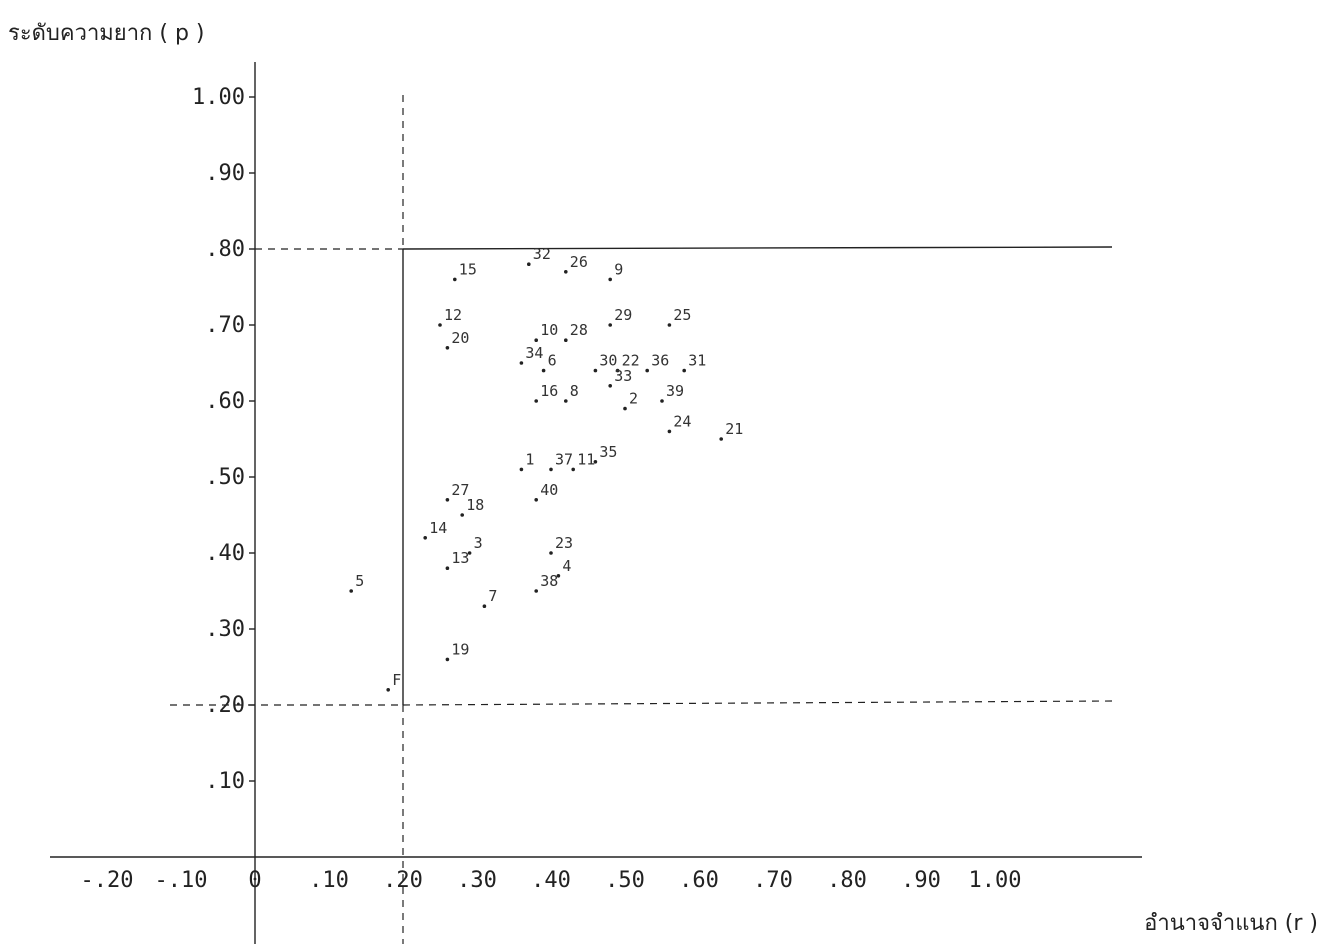 Image resolution: width=1331 pixels, height=944 pixels. What do you see at coordinates (475, 505) in the screenshot?
I see `data-point-label: 18` at bounding box center [475, 505].